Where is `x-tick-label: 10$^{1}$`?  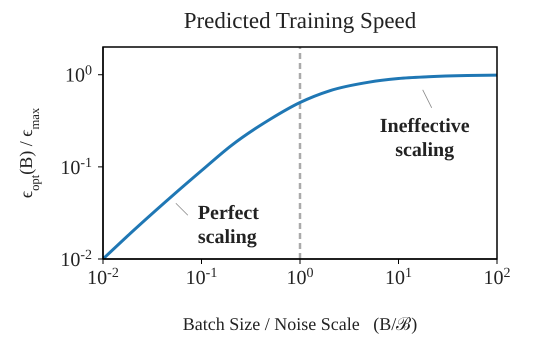 x-tick-label: 10$^{1}$ is located at coordinates (398, 277).